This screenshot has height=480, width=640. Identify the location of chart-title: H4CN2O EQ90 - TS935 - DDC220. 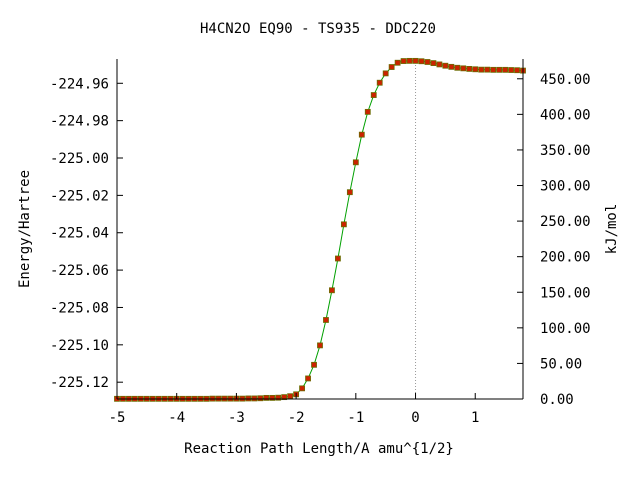
(318, 29).